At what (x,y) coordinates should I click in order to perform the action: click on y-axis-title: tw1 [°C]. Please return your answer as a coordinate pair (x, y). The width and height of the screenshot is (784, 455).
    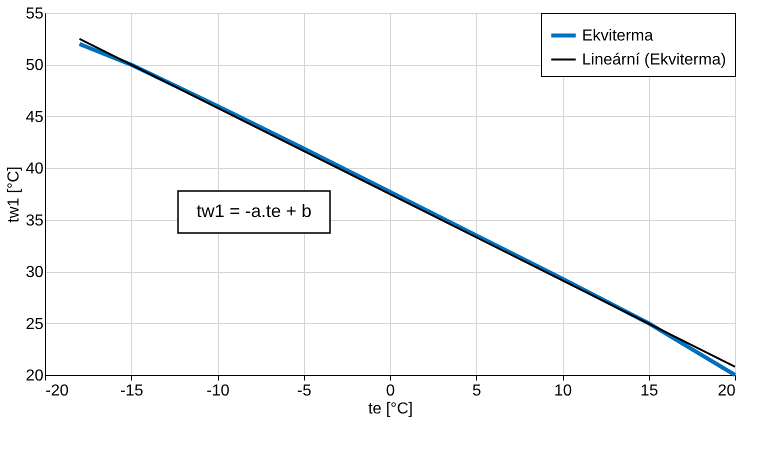
    Looking at the image, I should click on (14, 194).